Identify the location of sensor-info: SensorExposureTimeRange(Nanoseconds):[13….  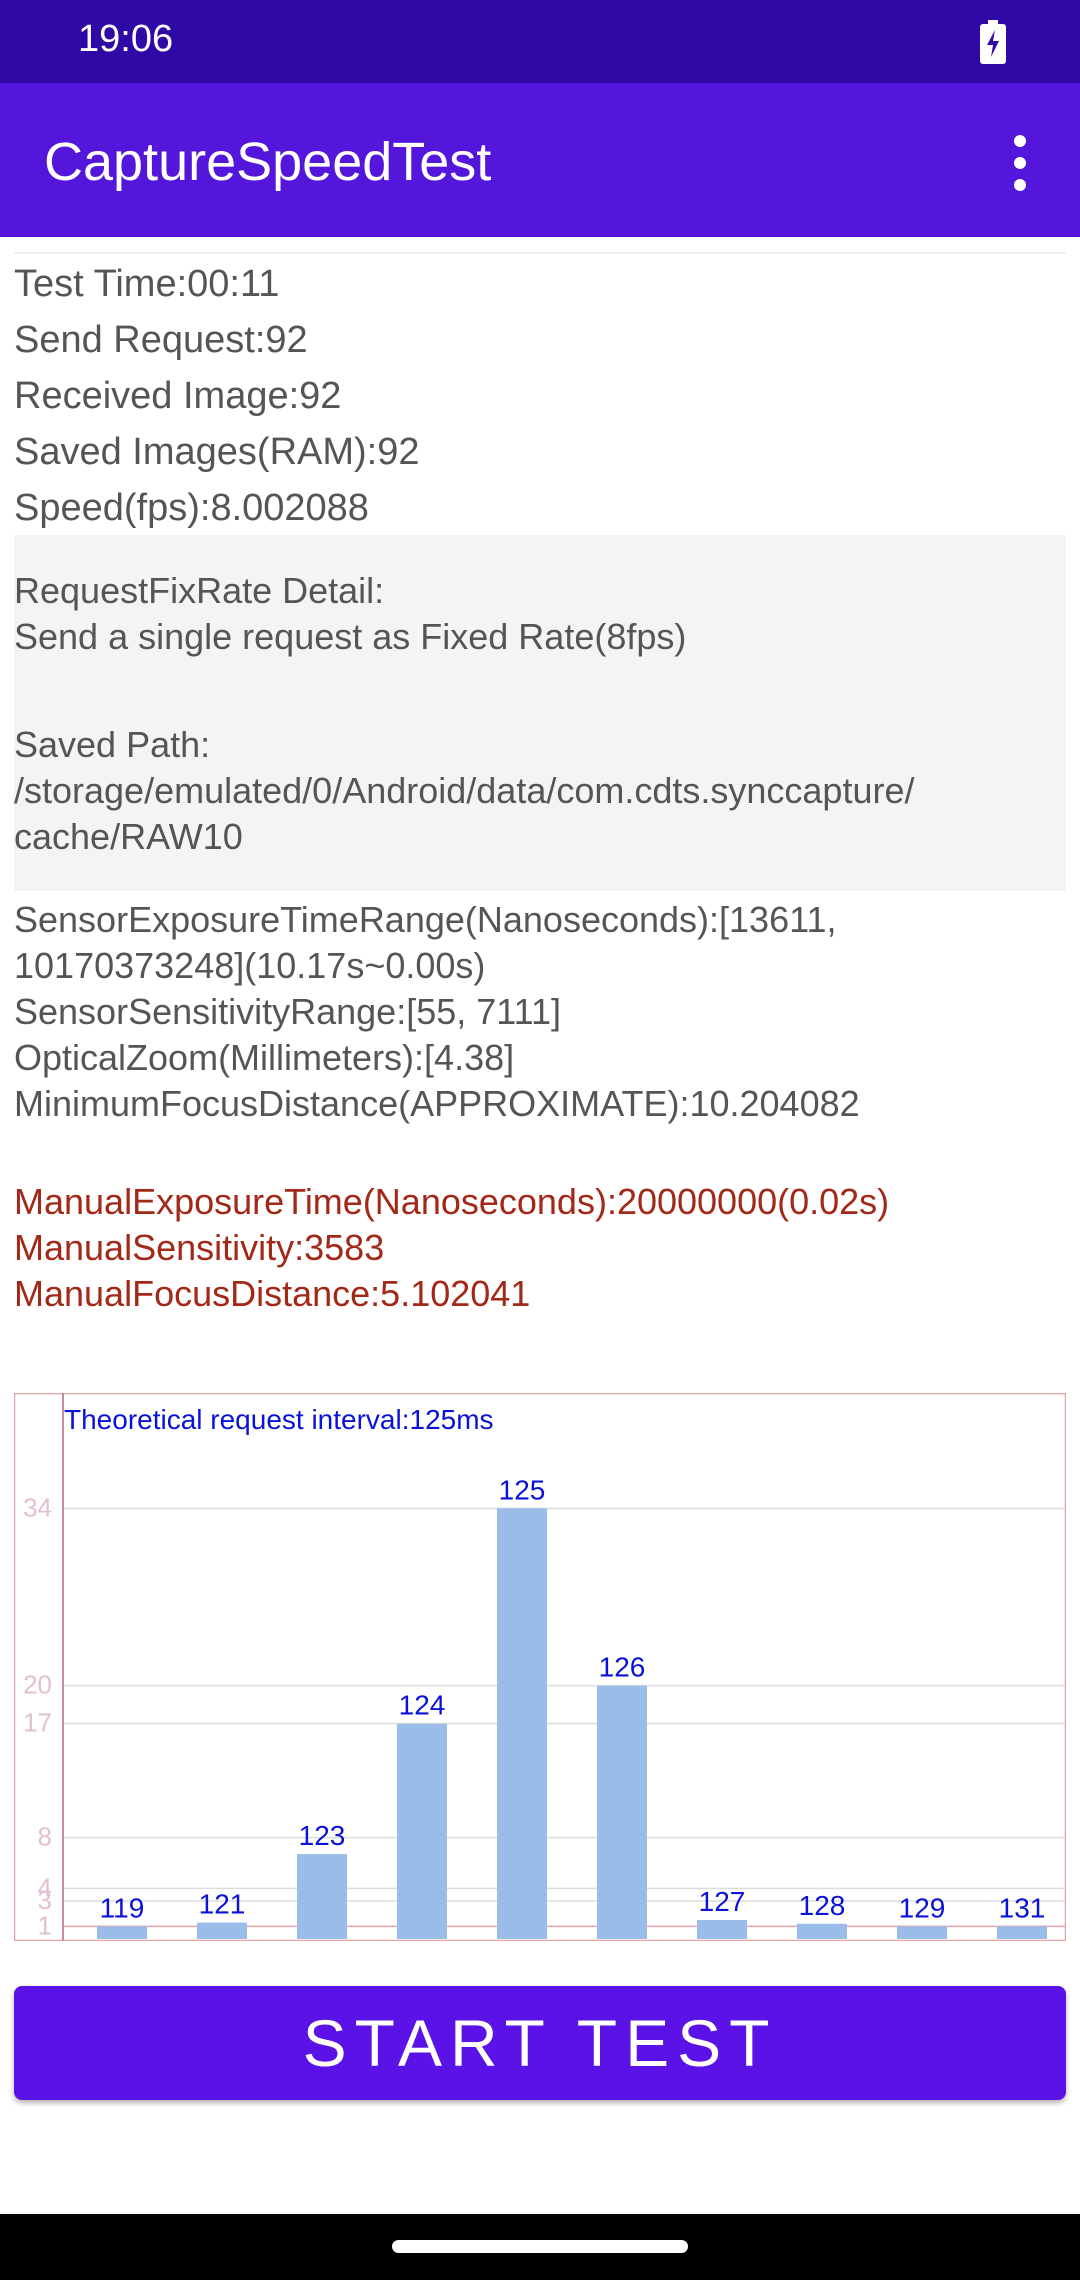
(540, 1012).